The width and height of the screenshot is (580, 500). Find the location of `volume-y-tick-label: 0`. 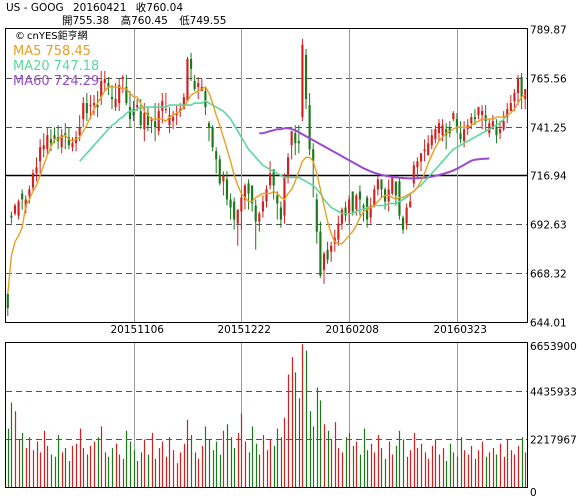

volume-y-tick-label: 0 is located at coordinates (533, 493).